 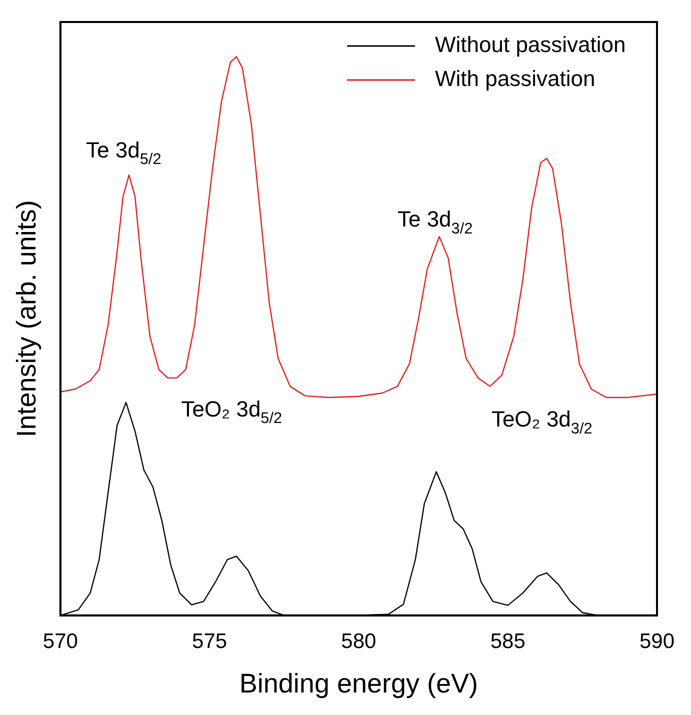 I want to click on x-tick-label: 575, so click(x=210, y=641).